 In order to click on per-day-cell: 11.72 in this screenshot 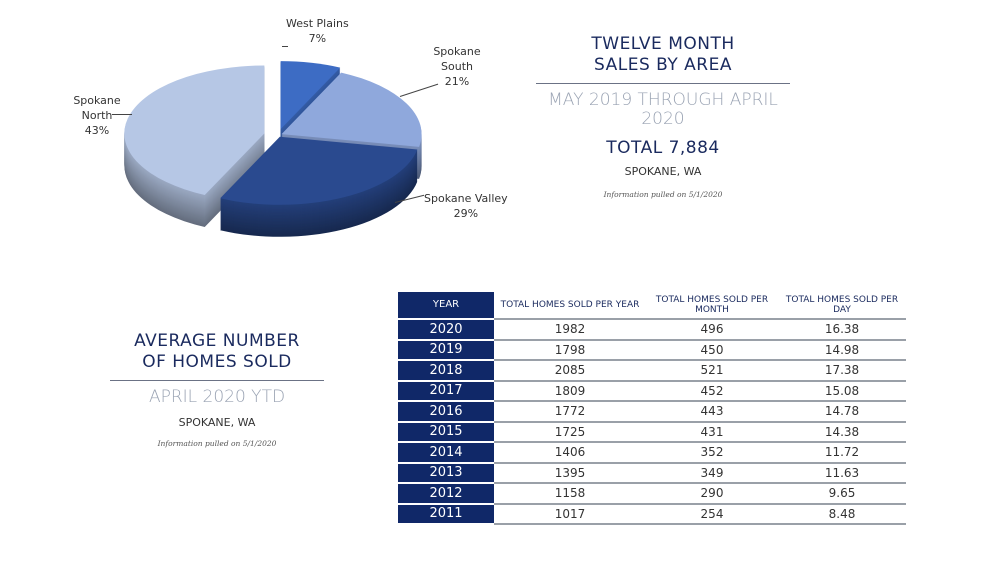, I will do `click(842, 453)`.